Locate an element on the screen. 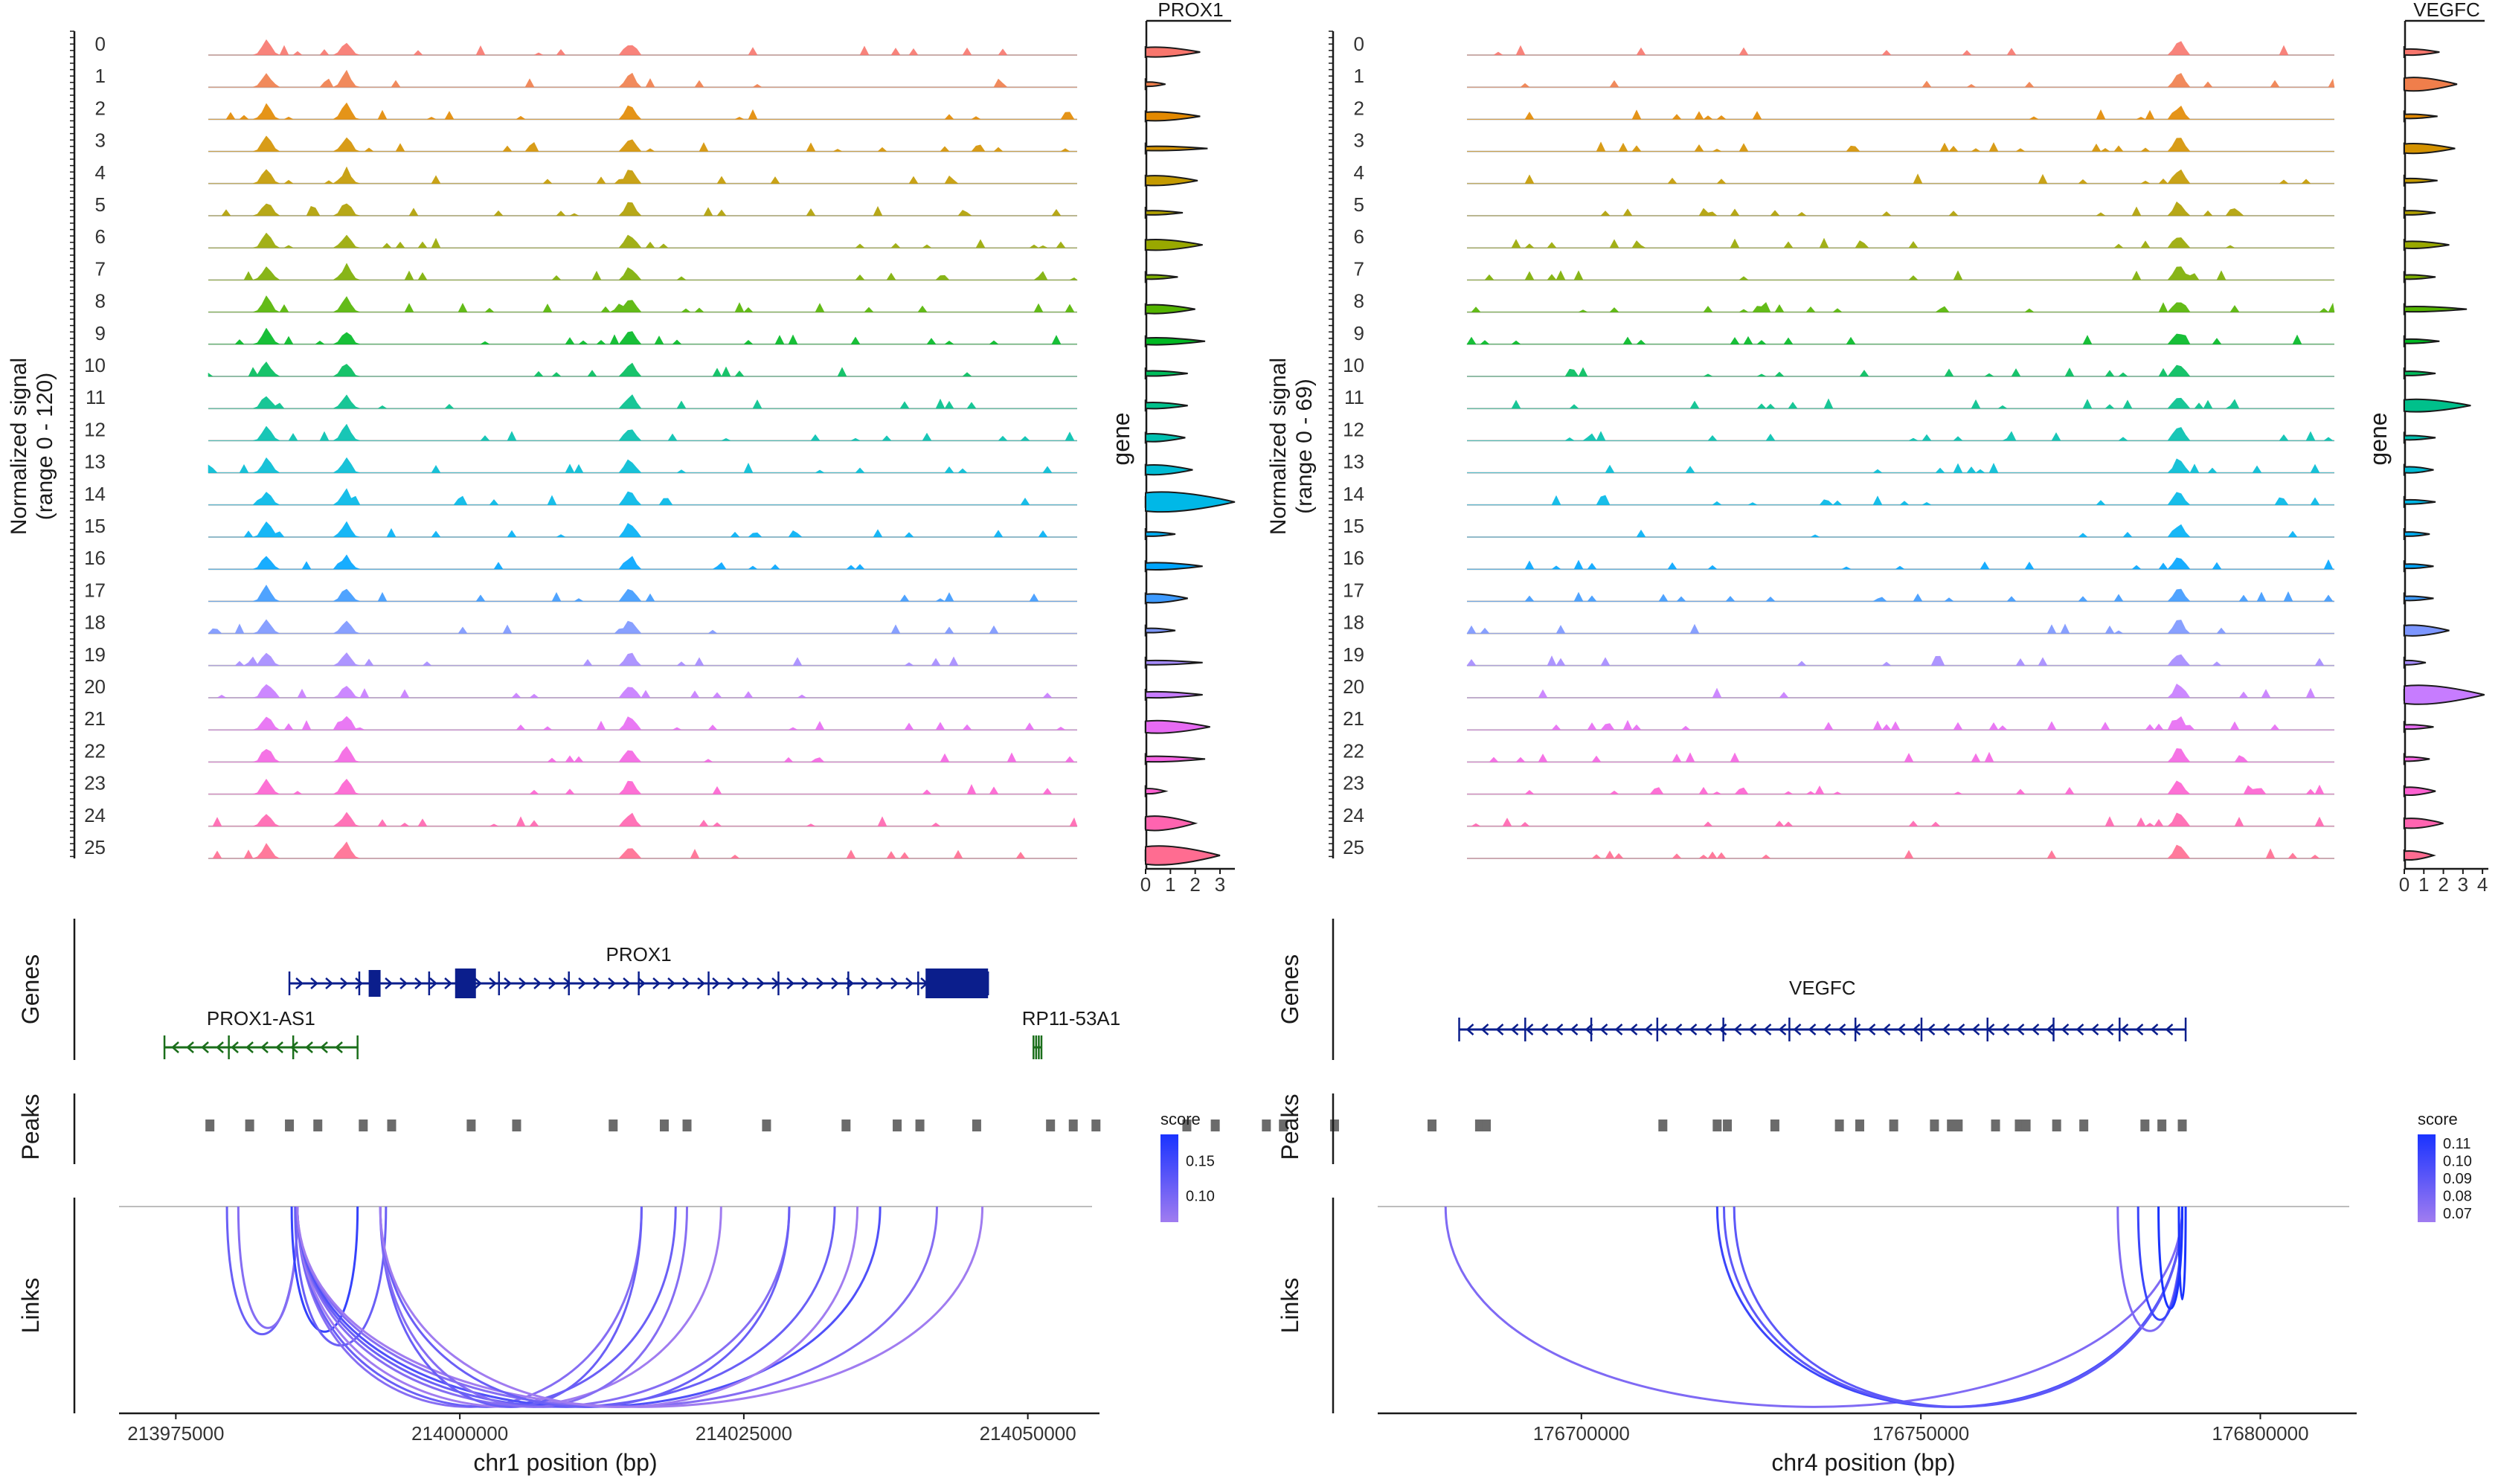  left-group-label: 9 is located at coordinates (100, 333).